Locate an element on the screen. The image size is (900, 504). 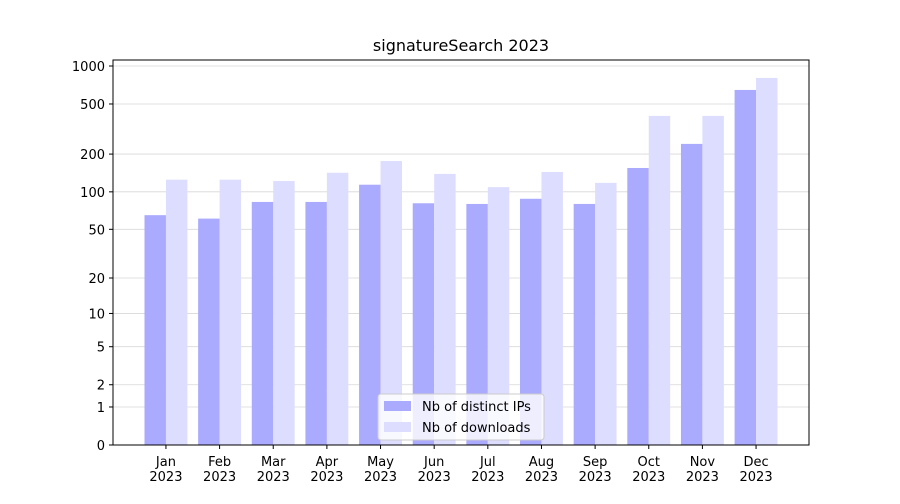
legend-label: Nb of distinct IPs is located at coordinates (476, 407).